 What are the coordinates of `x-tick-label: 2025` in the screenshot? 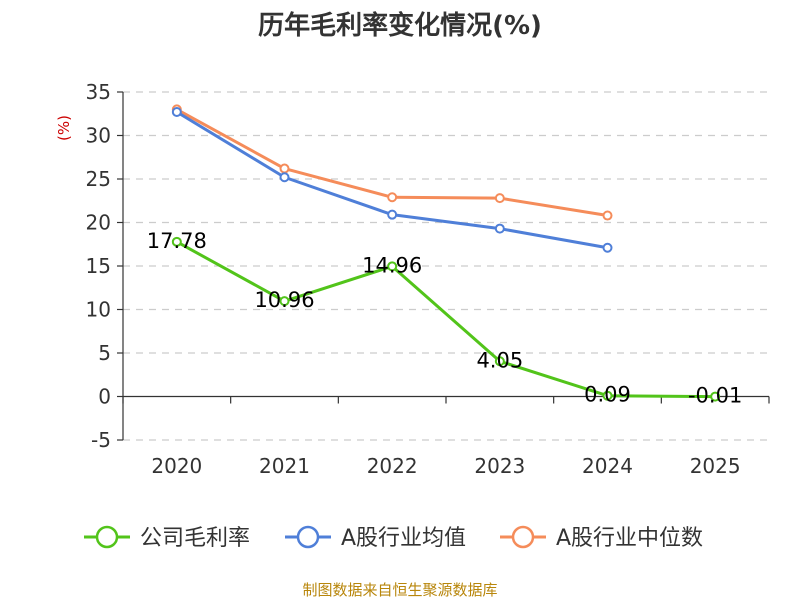 It's located at (715, 466).